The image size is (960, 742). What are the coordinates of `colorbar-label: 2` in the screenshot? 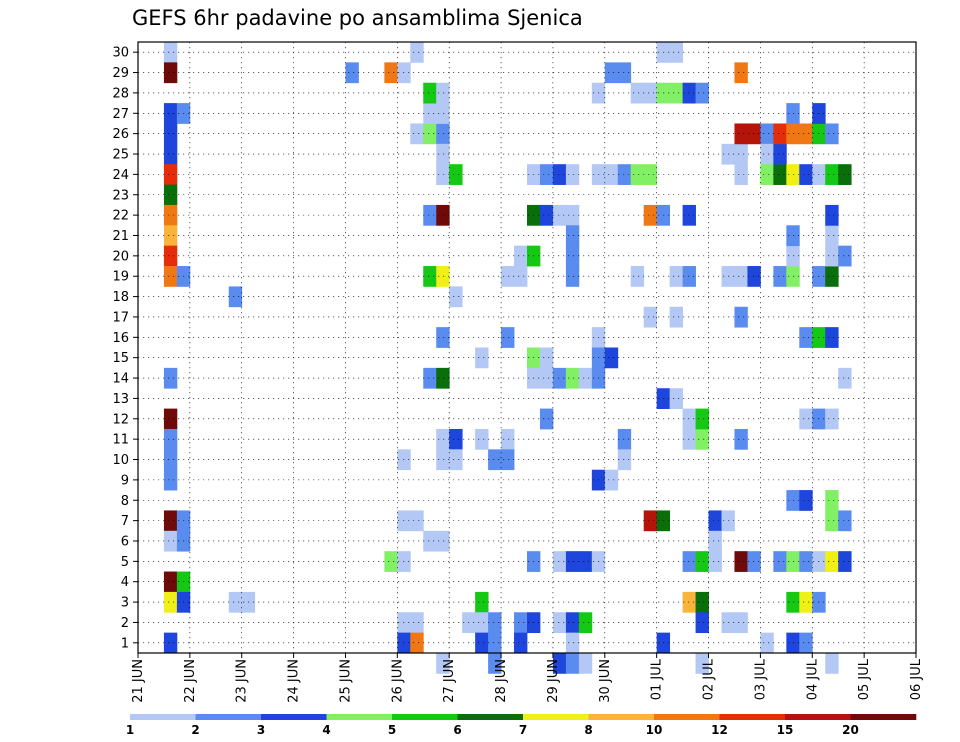 It's located at (195, 730).